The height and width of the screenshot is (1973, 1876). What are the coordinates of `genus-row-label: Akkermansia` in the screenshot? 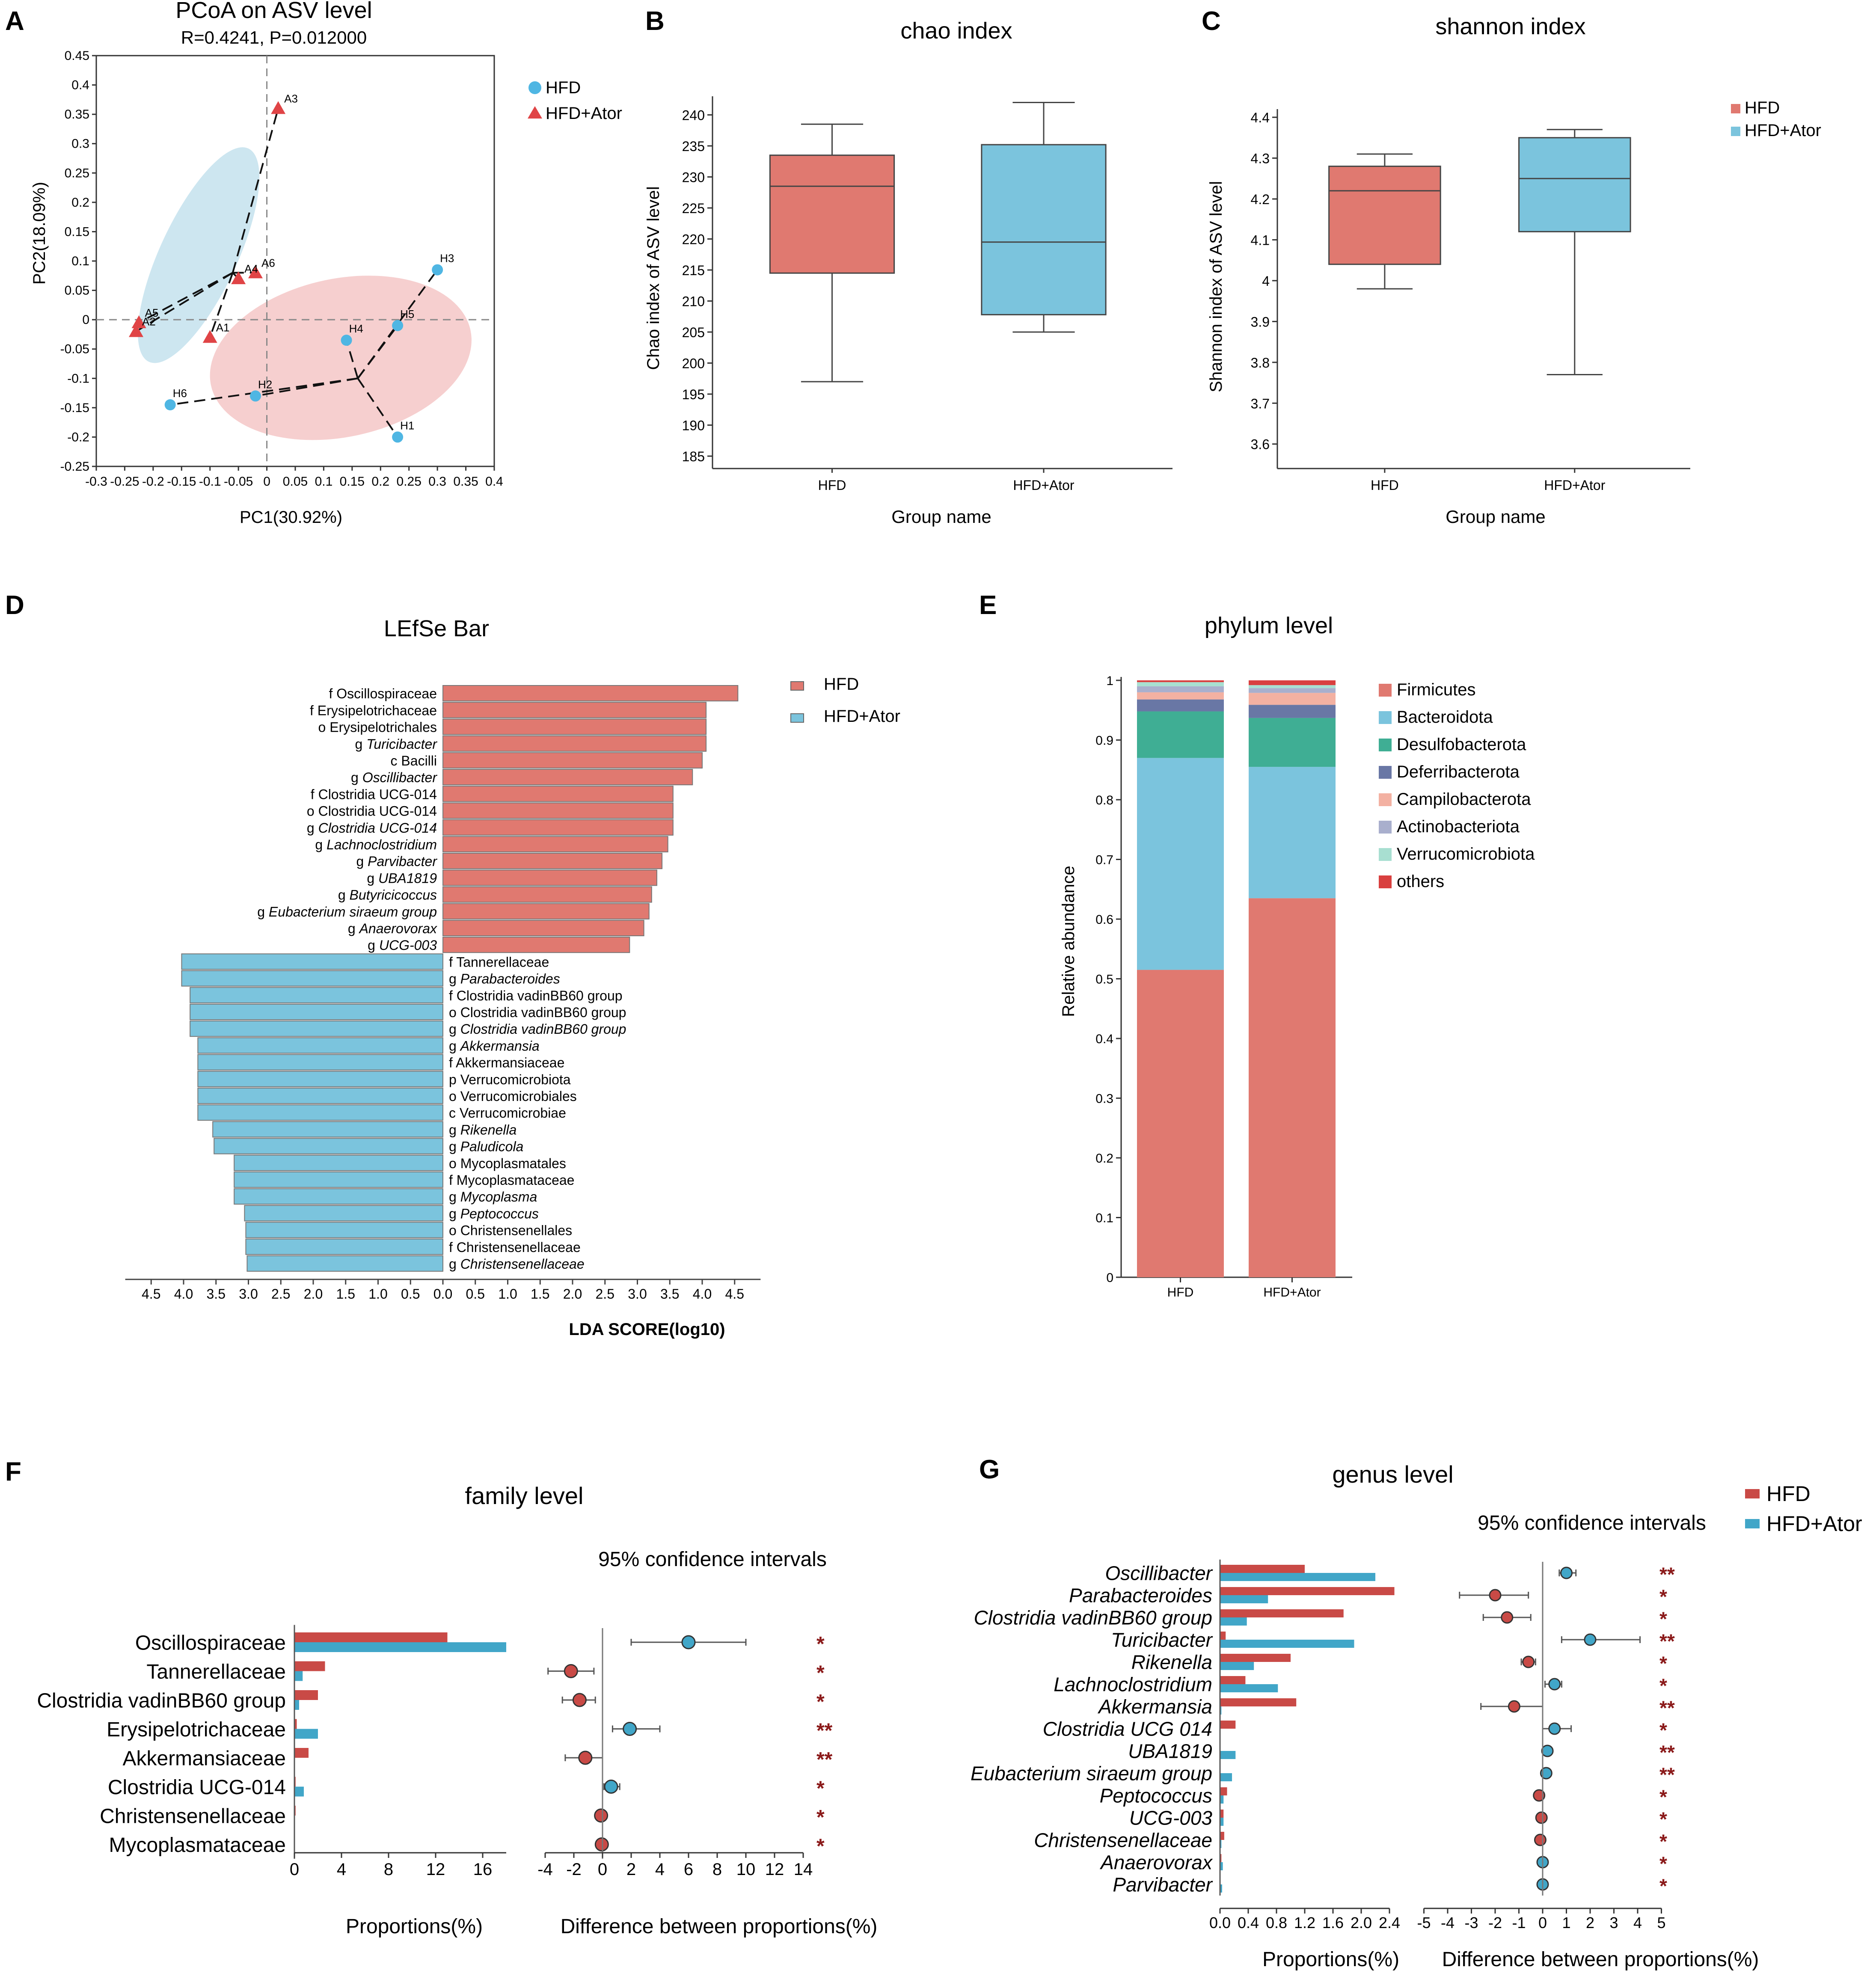 It's located at (1154, 1707).